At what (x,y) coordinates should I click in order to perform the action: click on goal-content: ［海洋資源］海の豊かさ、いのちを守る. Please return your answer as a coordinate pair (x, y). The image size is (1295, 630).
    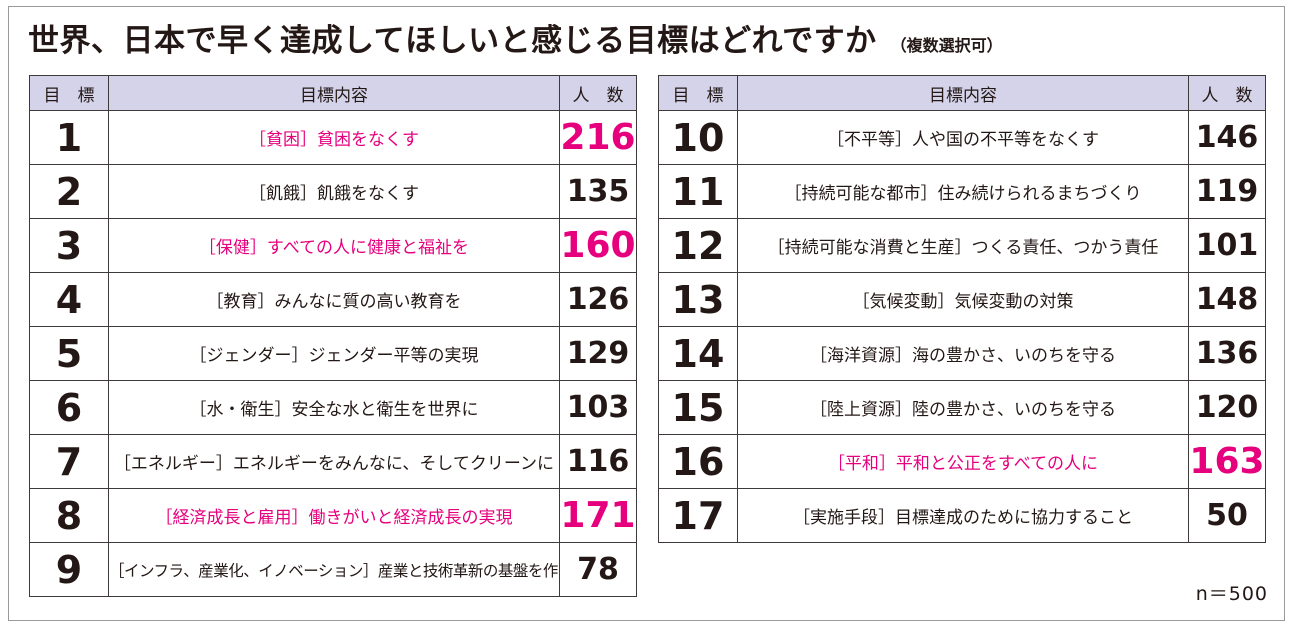
    Looking at the image, I should click on (963, 353).